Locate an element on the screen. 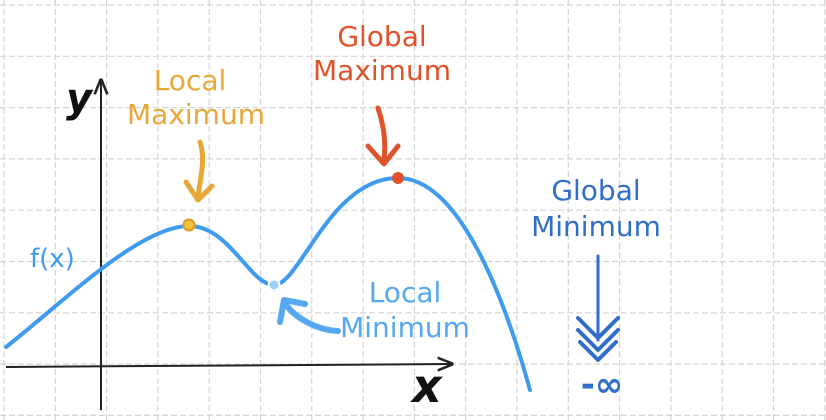 This screenshot has width=826, height=420. x-axis is located at coordinates (228, 365).